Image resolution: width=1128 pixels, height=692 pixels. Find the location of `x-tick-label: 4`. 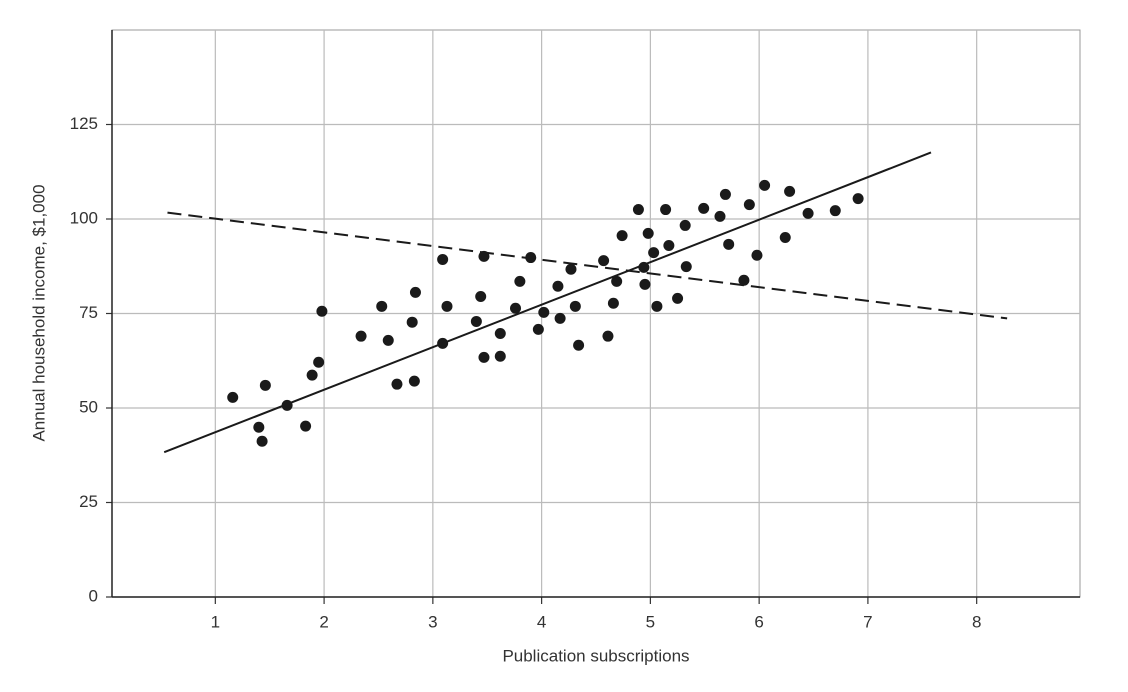

x-tick-label: 4 is located at coordinates (541, 621).